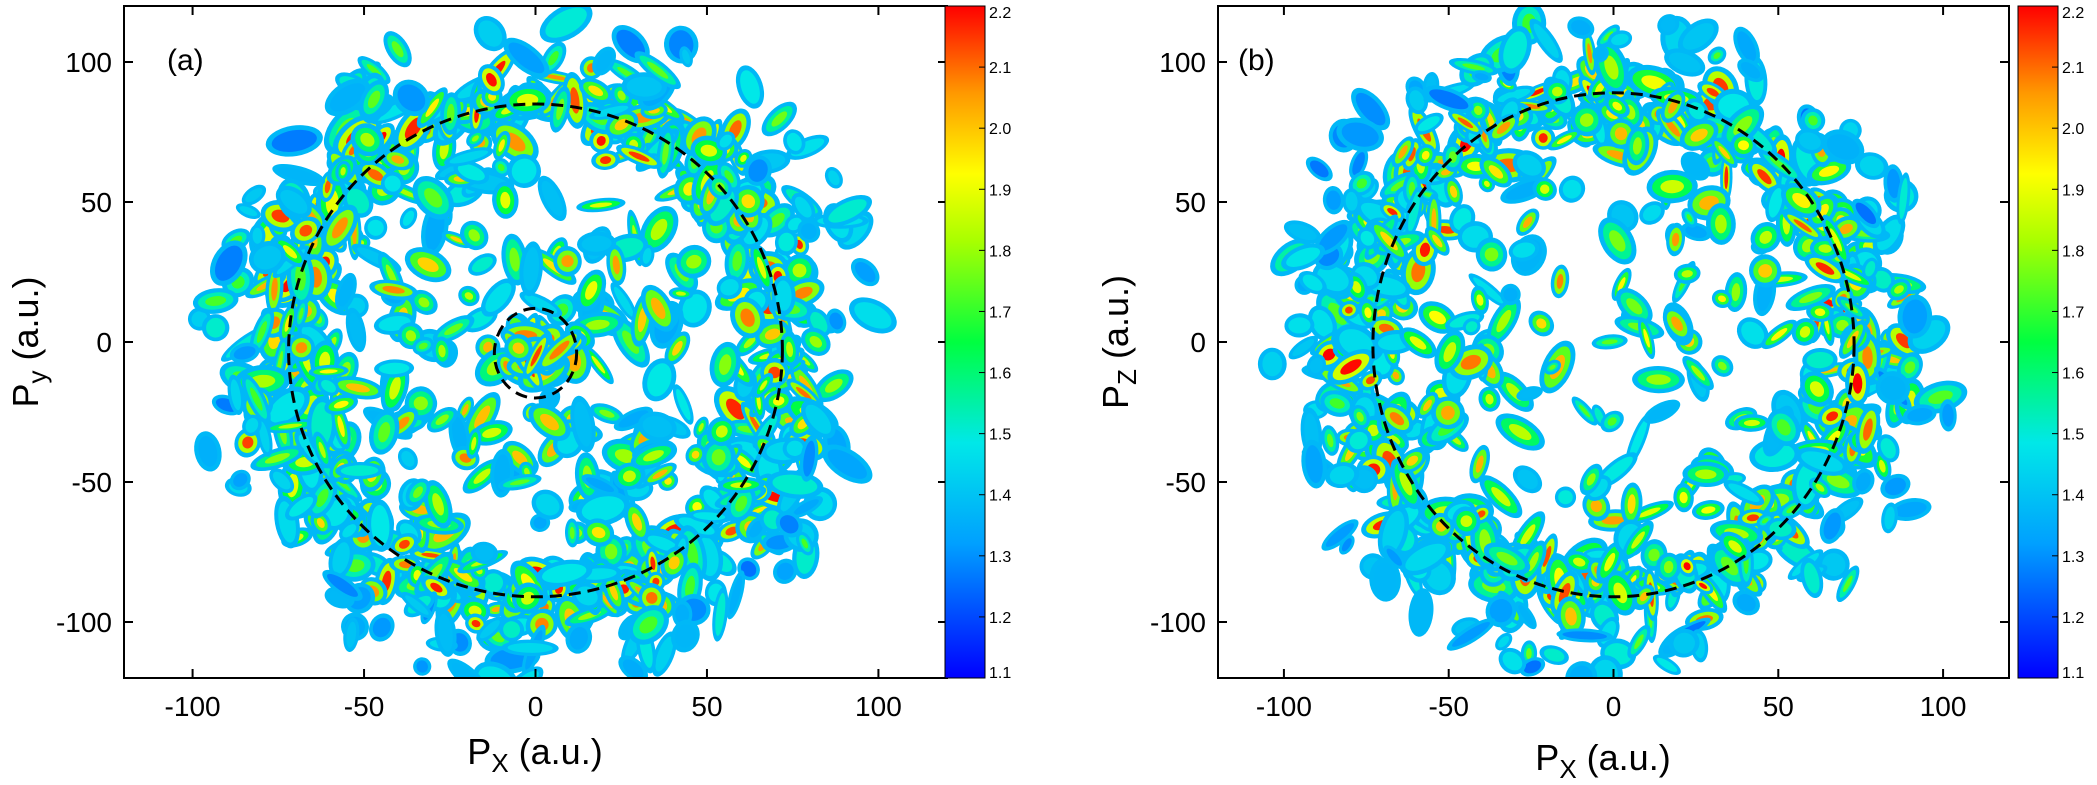 The height and width of the screenshot is (785, 2097). Describe the element at coordinates (995, 343) in the screenshot. I see `colorbar-ticks-a: 1.11.21.31.41.51.61.71.81.92.02.12.2` at that location.